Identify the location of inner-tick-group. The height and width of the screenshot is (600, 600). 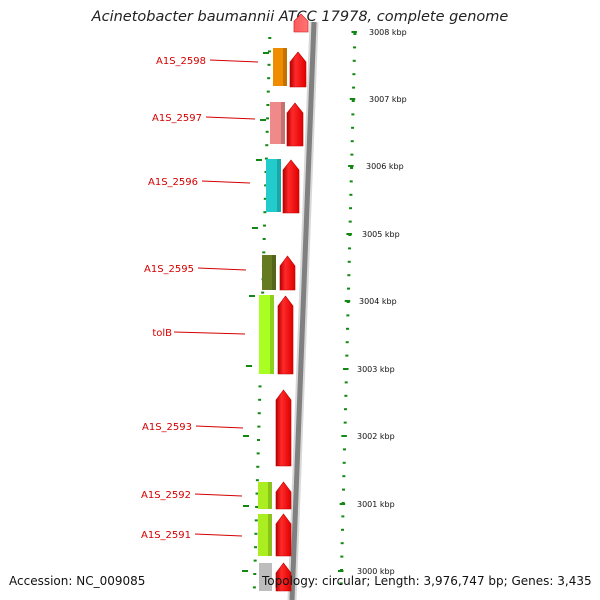
(257, 313).